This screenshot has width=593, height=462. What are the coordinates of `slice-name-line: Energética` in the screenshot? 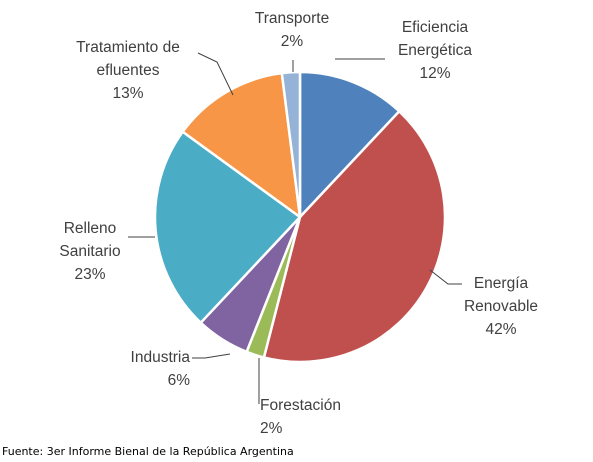 It's located at (435, 50).